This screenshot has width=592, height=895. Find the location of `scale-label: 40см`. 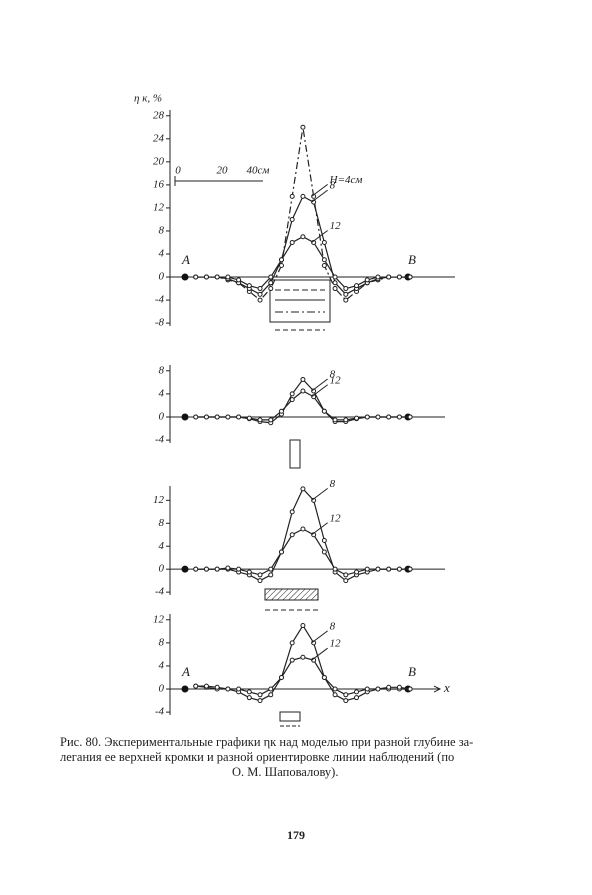

scale-label: 40см is located at coordinates (258, 171).